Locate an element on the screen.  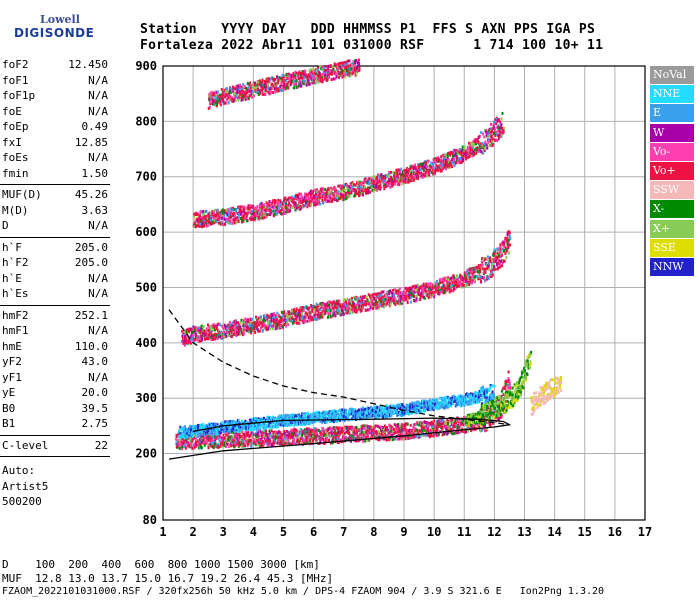
x-tick-label: 16 is located at coordinates (615, 532).